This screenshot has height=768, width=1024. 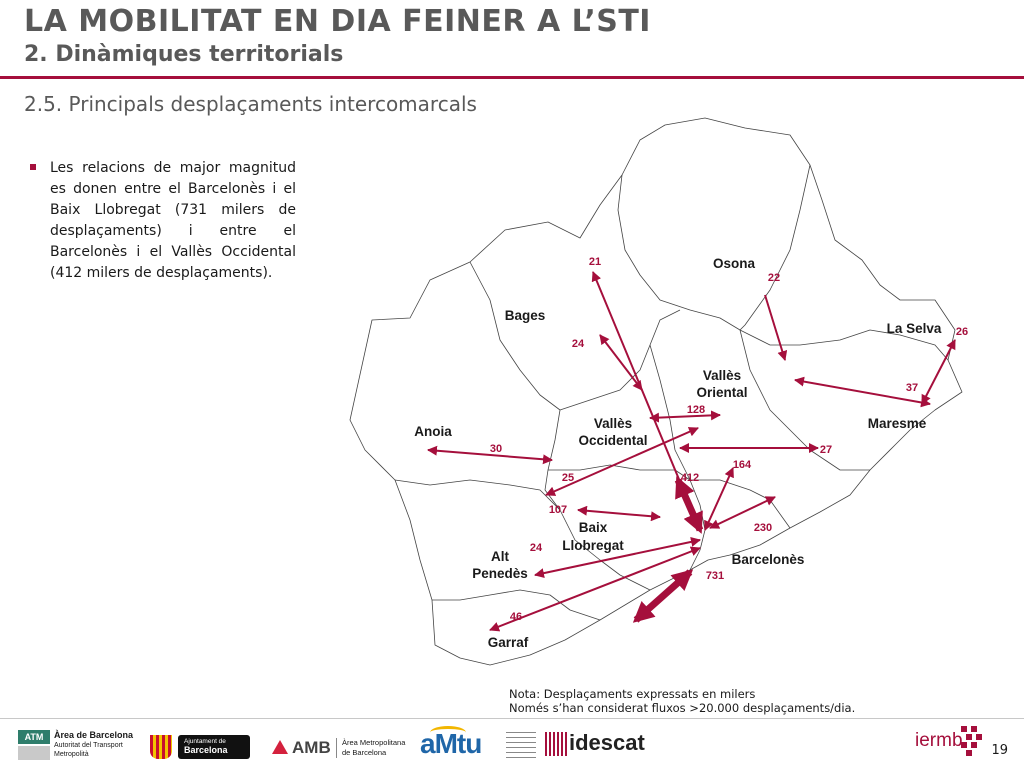 What do you see at coordinates (939, 740) in the screenshot?
I see `iermb-wordmark: iermb` at bounding box center [939, 740].